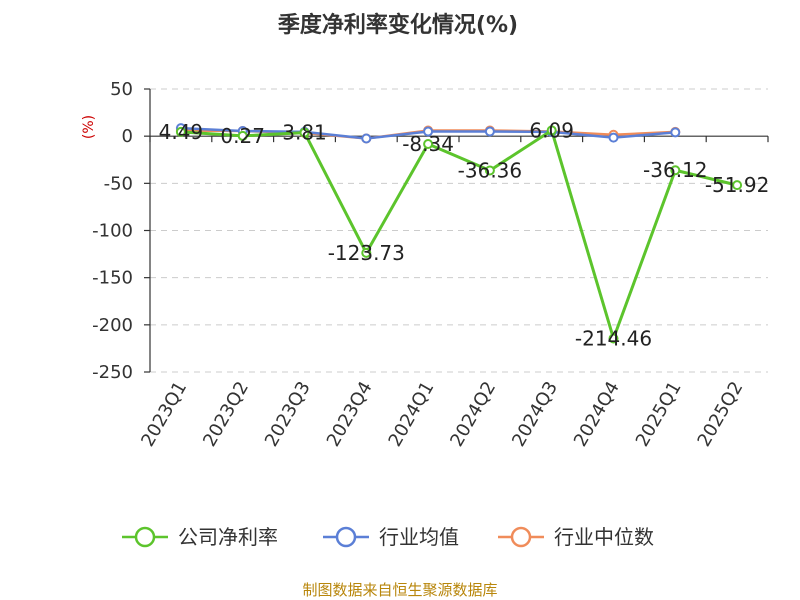 This screenshot has width=800, height=600. I want to click on legend-item-3: 行业中位数, so click(576, 537).